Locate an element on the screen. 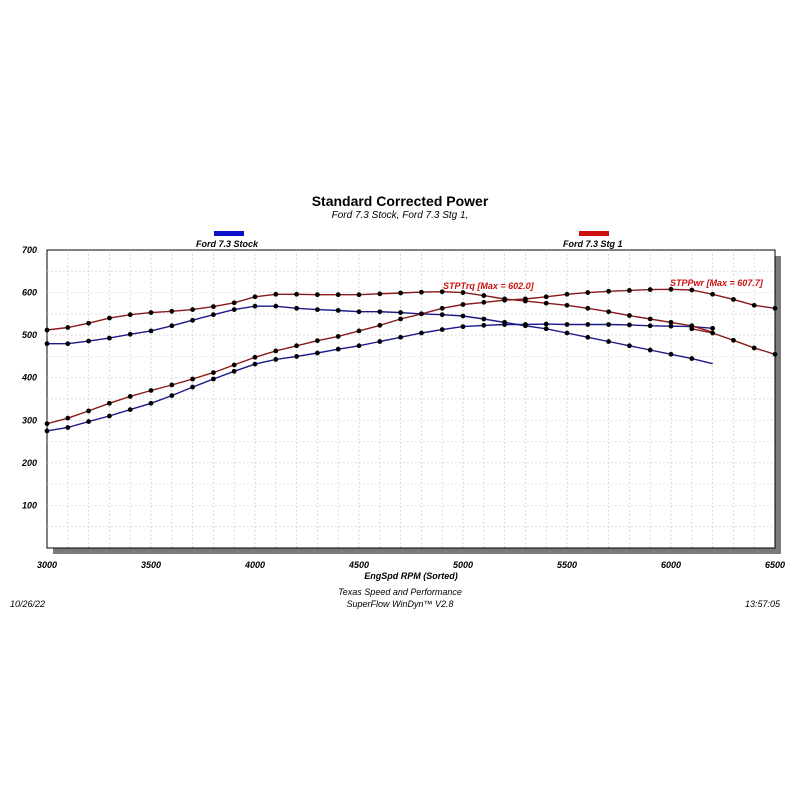 Image resolution: width=800 pixels, height=800 pixels. x-tick-label: 3500 is located at coordinates (151, 565).